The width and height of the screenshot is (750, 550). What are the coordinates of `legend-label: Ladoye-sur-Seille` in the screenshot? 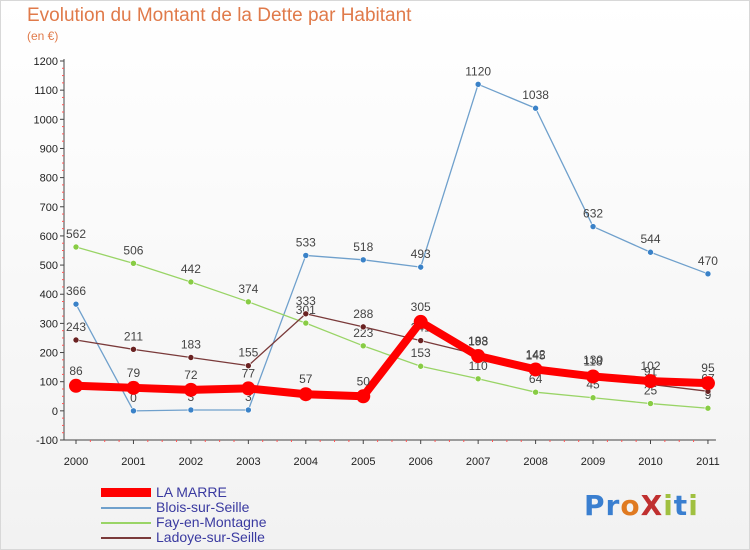 It's located at (210, 537).